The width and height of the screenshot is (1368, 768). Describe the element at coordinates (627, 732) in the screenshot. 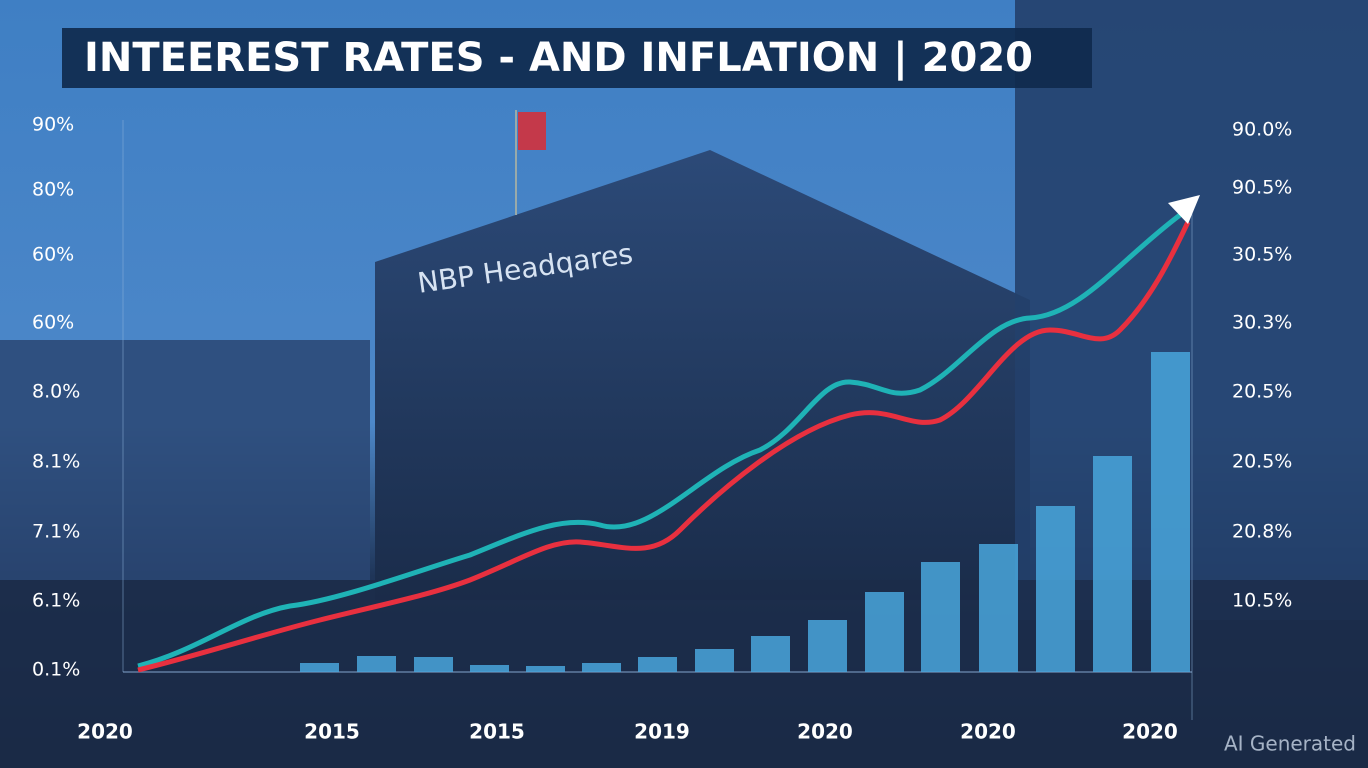

I see `x-axis: 2020 2015 2015 2019 2020 2020 2020` at that location.